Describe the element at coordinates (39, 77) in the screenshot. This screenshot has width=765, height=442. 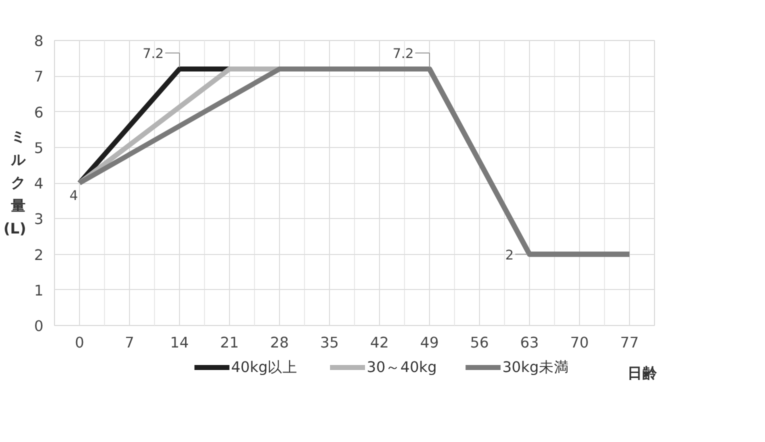
I see `y-tick-label: 7` at that location.